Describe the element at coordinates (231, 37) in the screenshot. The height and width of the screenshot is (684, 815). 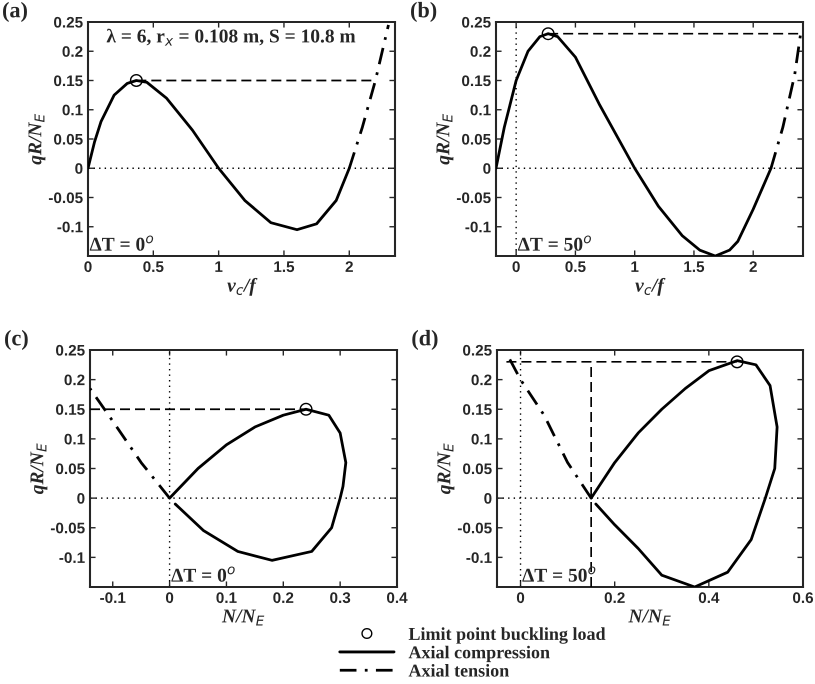
I see `annotation: λ = 6, r$_{x}$ = 0.108 m, S = 10.8 m` at that location.